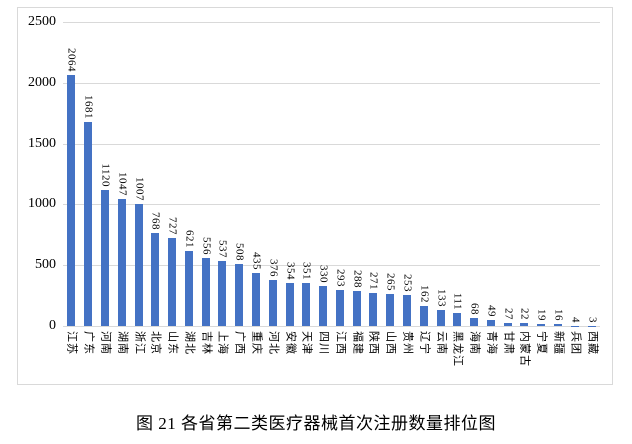 The width and height of the screenshot is (632, 444). I want to click on bar-slot: 376 河北, so click(272, 188).